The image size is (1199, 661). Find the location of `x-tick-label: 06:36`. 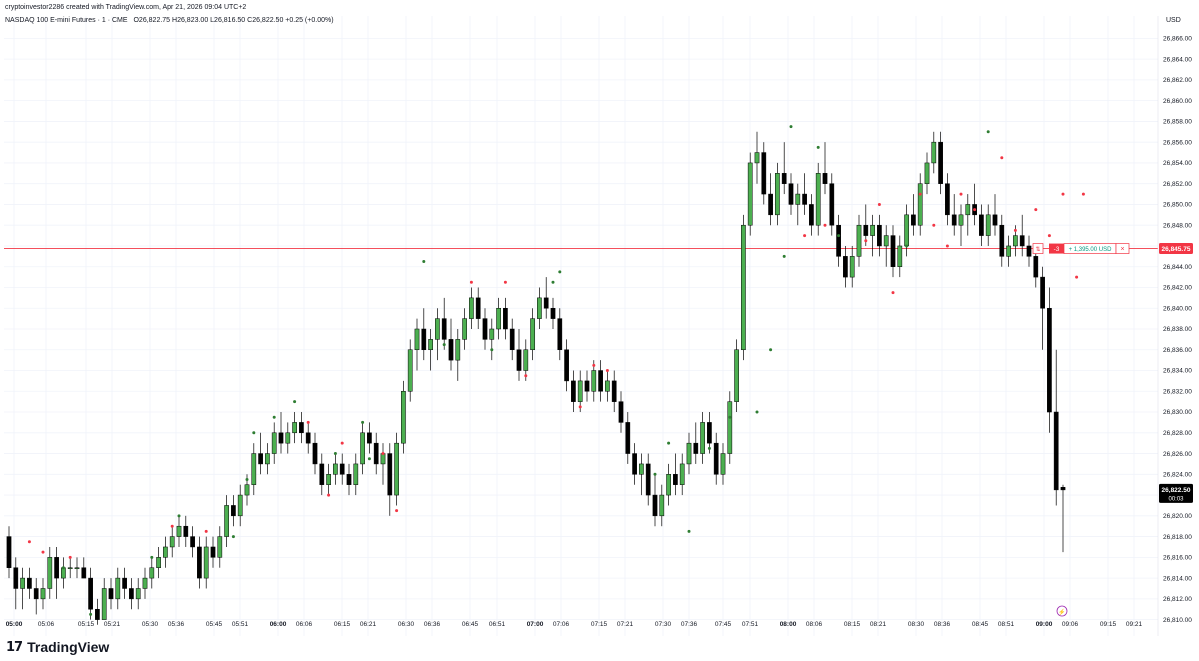

x-tick-label: 06:36 is located at coordinates (432, 624).